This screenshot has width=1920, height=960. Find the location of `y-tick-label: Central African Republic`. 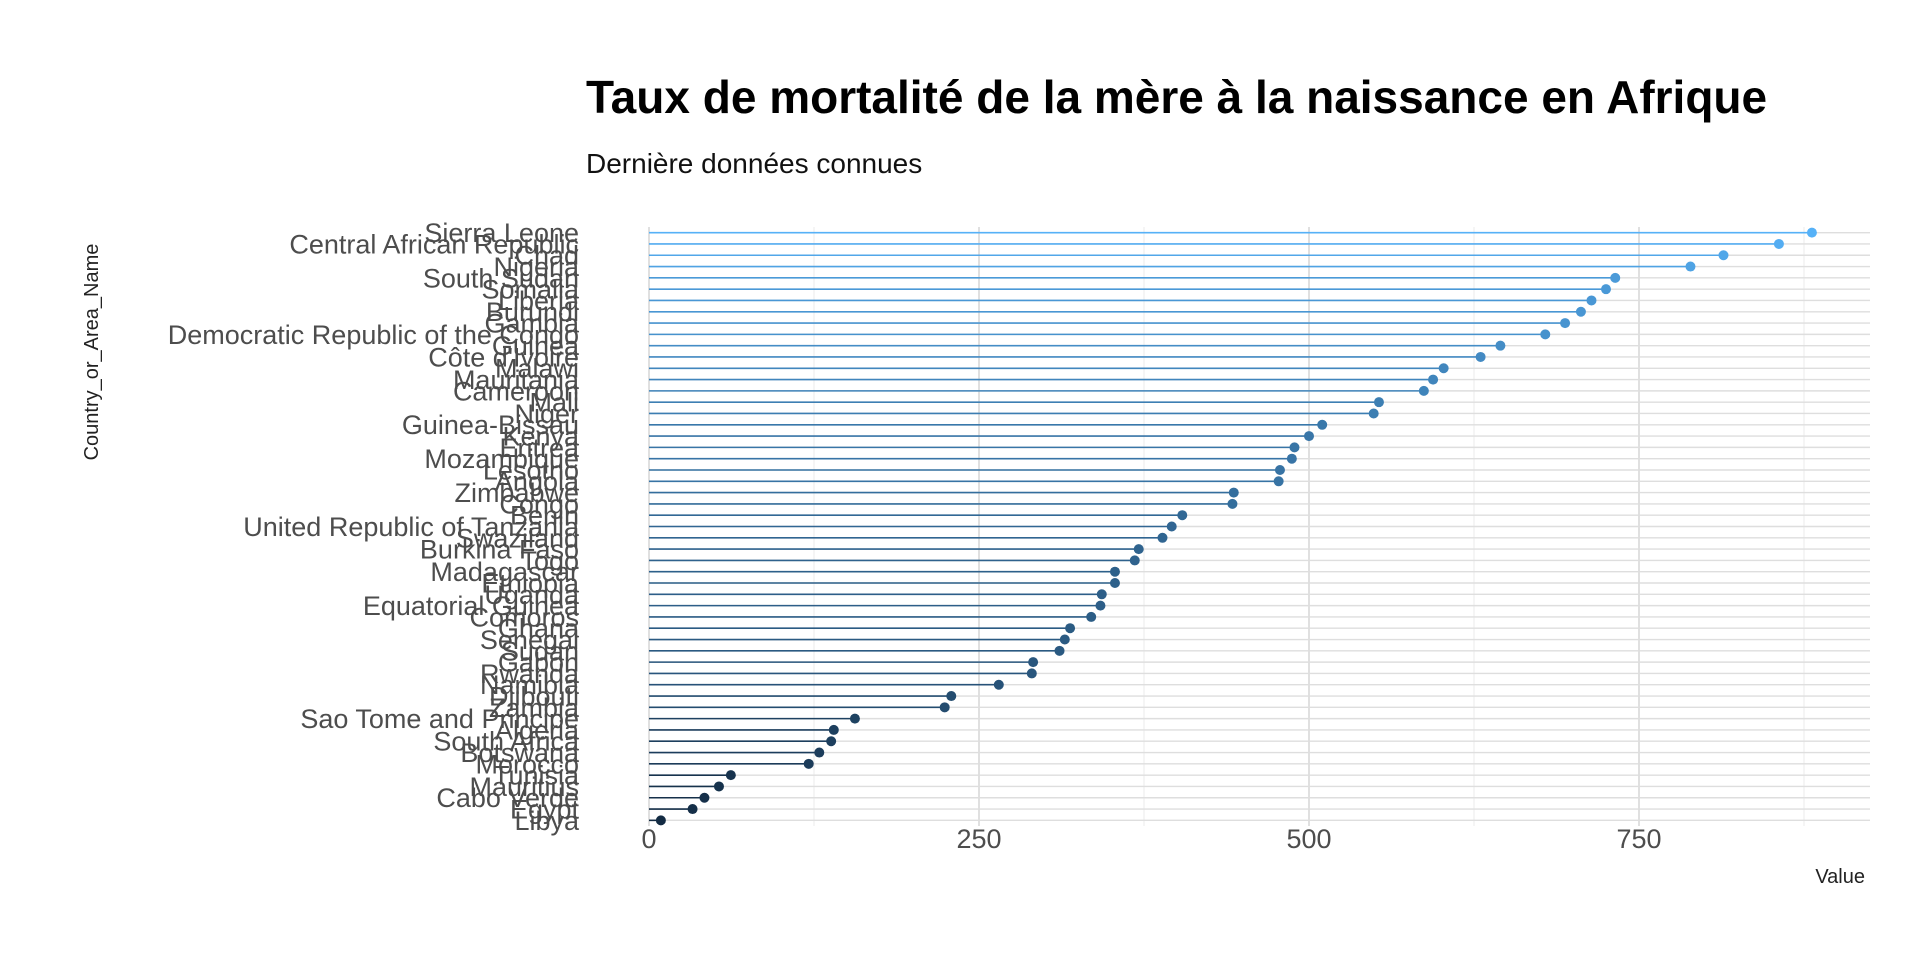

y-tick-label: Central African Republic is located at coordinates (434, 244).